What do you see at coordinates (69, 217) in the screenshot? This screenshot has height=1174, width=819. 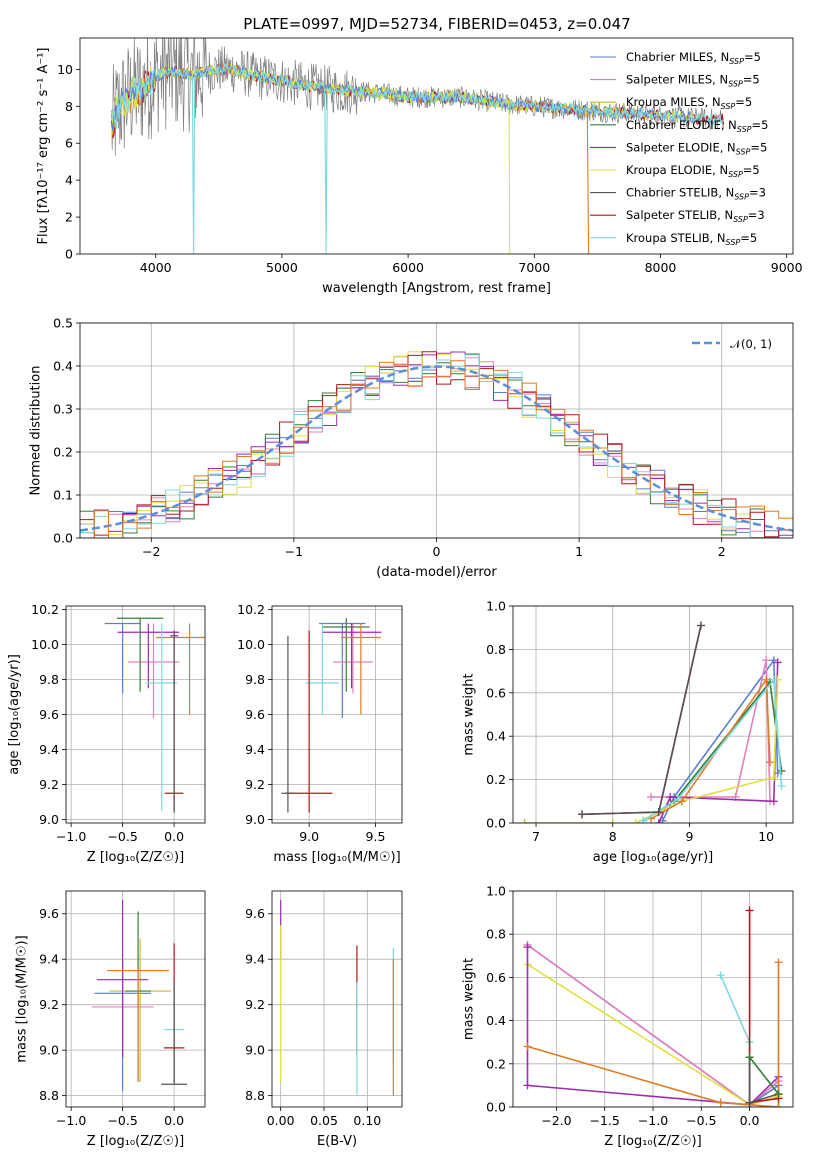 I see `y-tick-label: 2` at bounding box center [69, 217].